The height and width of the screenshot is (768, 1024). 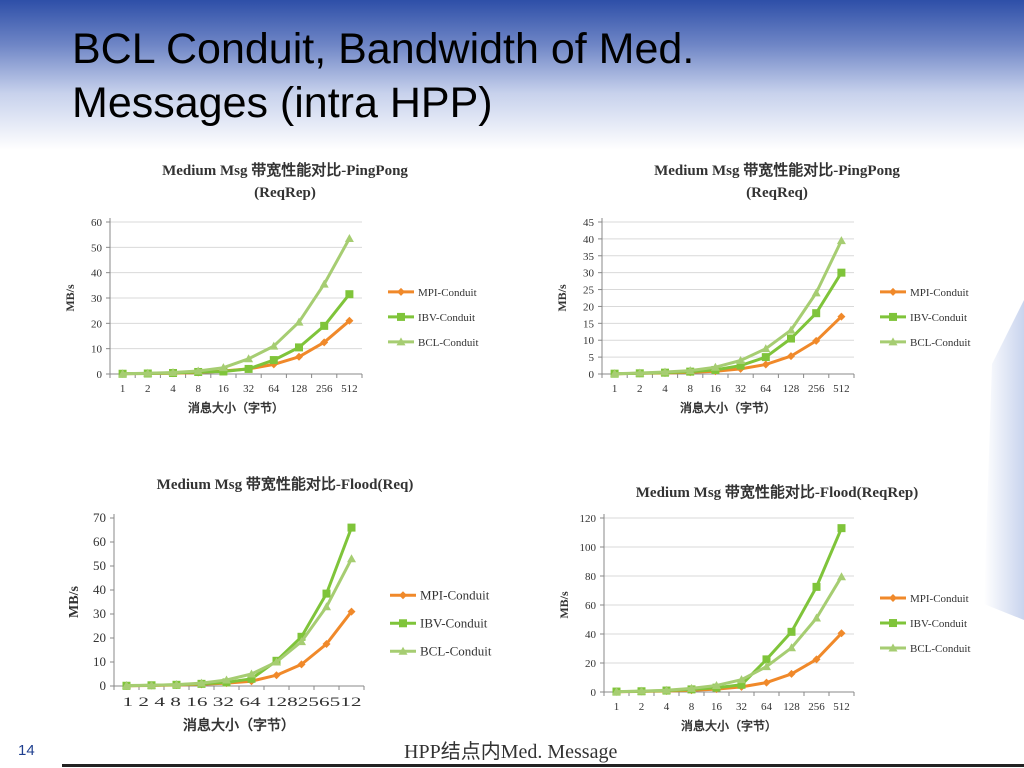 I want to click on y-tick-label: 5, so click(x=592, y=358).